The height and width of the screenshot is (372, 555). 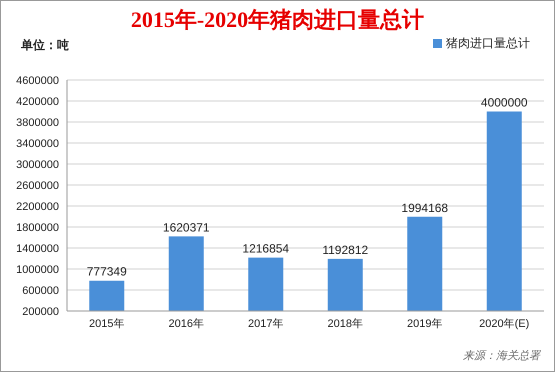 What do you see at coordinates (40, 312) in the screenshot?
I see `y-tick-label: 200000` at bounding box center [40, 312].